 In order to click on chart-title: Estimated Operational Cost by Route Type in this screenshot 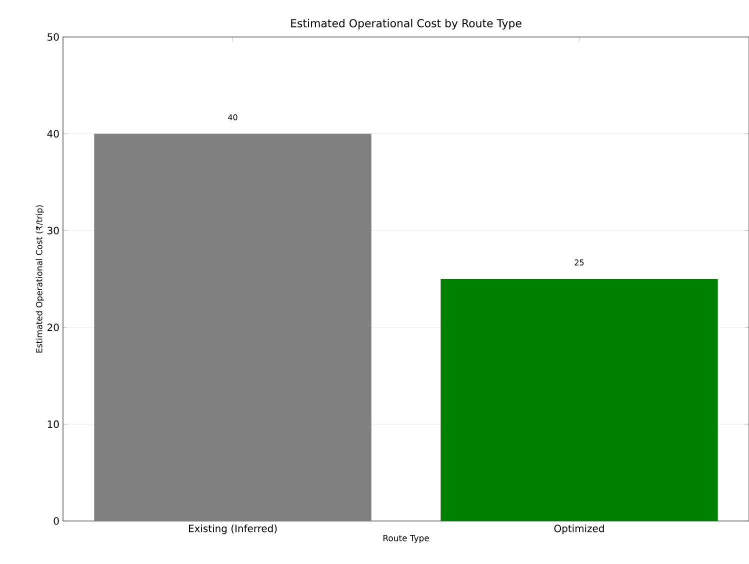, I will do `click(406, 24)`.